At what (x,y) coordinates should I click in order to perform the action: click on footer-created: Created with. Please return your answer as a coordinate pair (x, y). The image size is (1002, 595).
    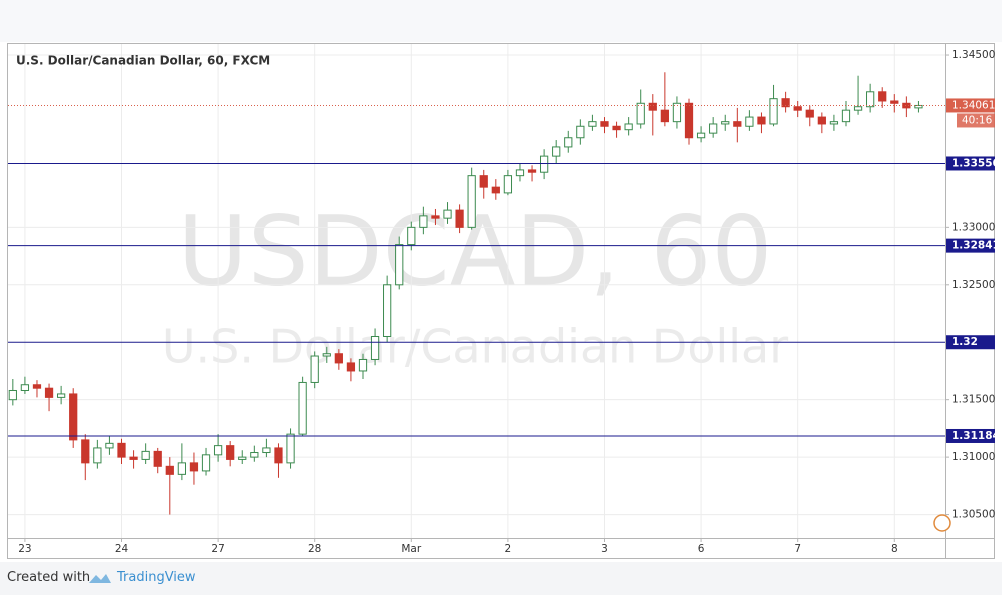
    Looking at the image, I should click on (49, 577).